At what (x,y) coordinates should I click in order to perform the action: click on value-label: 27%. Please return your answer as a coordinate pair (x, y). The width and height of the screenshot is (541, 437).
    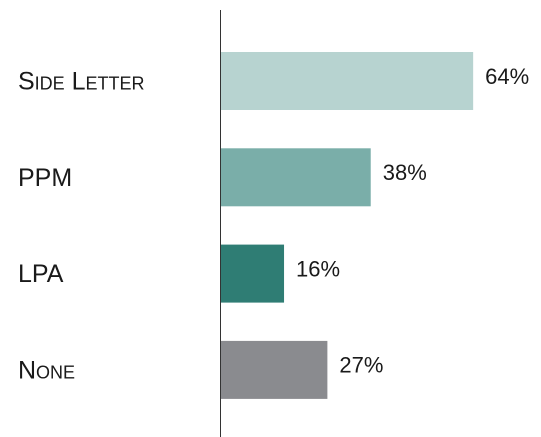
    Looking at the image, I should click on (361, 365).